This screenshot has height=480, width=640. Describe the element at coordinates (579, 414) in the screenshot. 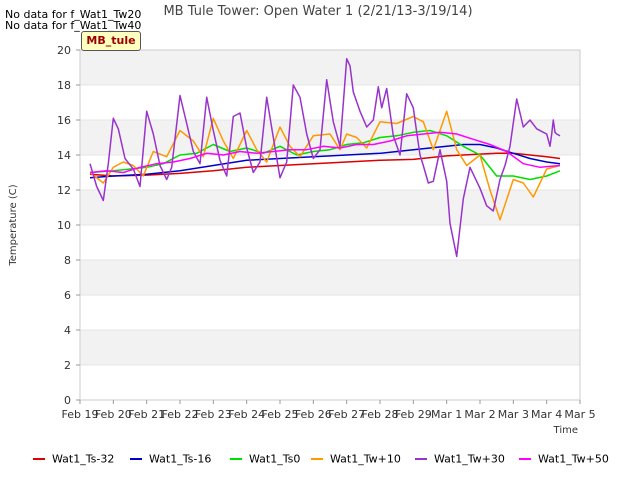

I see `x-tick-label: Mar 5` at that location.